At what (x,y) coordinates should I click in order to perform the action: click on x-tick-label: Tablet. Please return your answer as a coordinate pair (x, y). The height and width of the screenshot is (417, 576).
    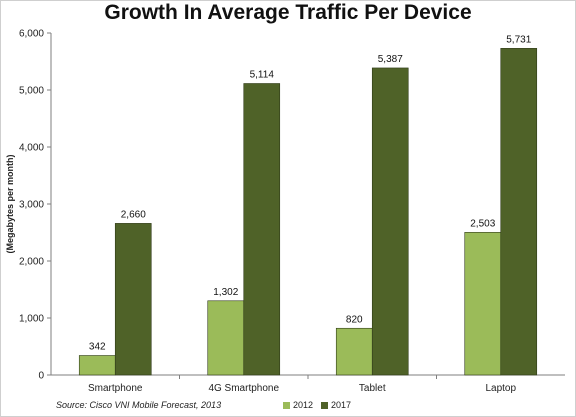
    Looking at the image, I should click on (372, 388).